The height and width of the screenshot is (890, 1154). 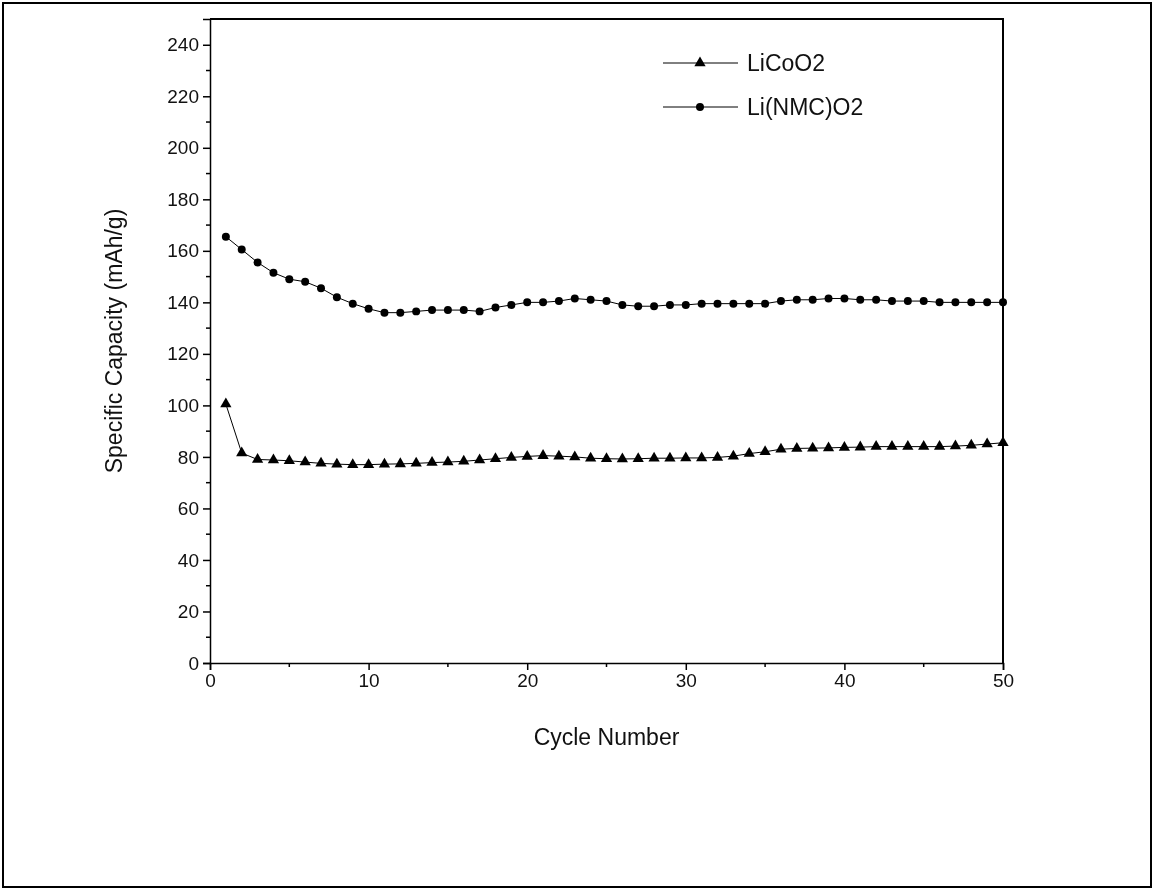 What do you see at coordinates (183, 354) in the screenshot?
I see `y-tick-label: 120` at bounding box center [183, 354].